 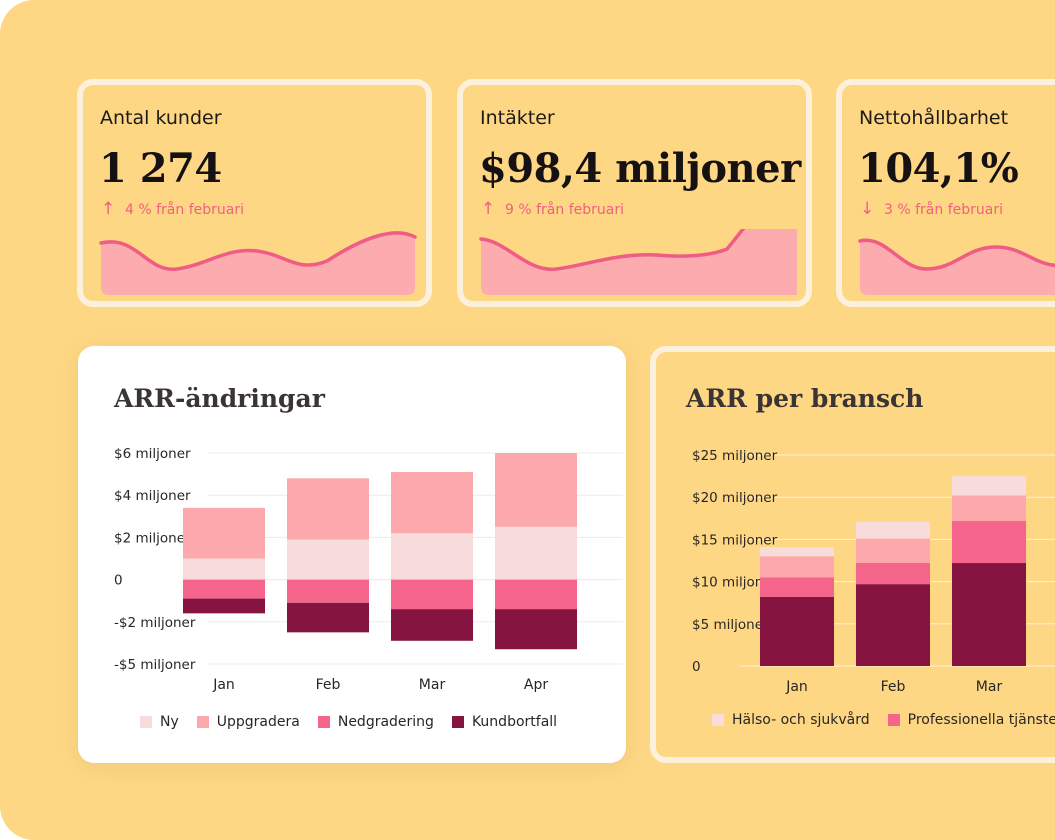 What do you see at coordinates (385, 722) in the screenshot?
I see `legend-label: Nedgradering` at bounding box center [385, 722].